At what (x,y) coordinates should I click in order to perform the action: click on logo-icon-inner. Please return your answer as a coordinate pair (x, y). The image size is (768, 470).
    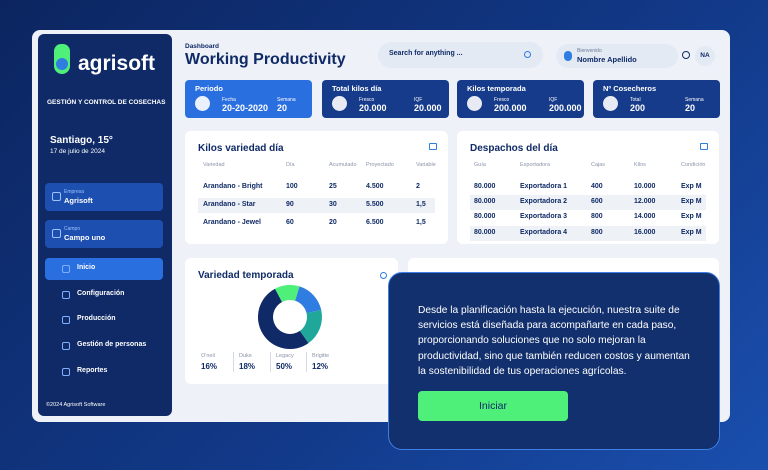
    Looking at the image, I should click on (62, 64).